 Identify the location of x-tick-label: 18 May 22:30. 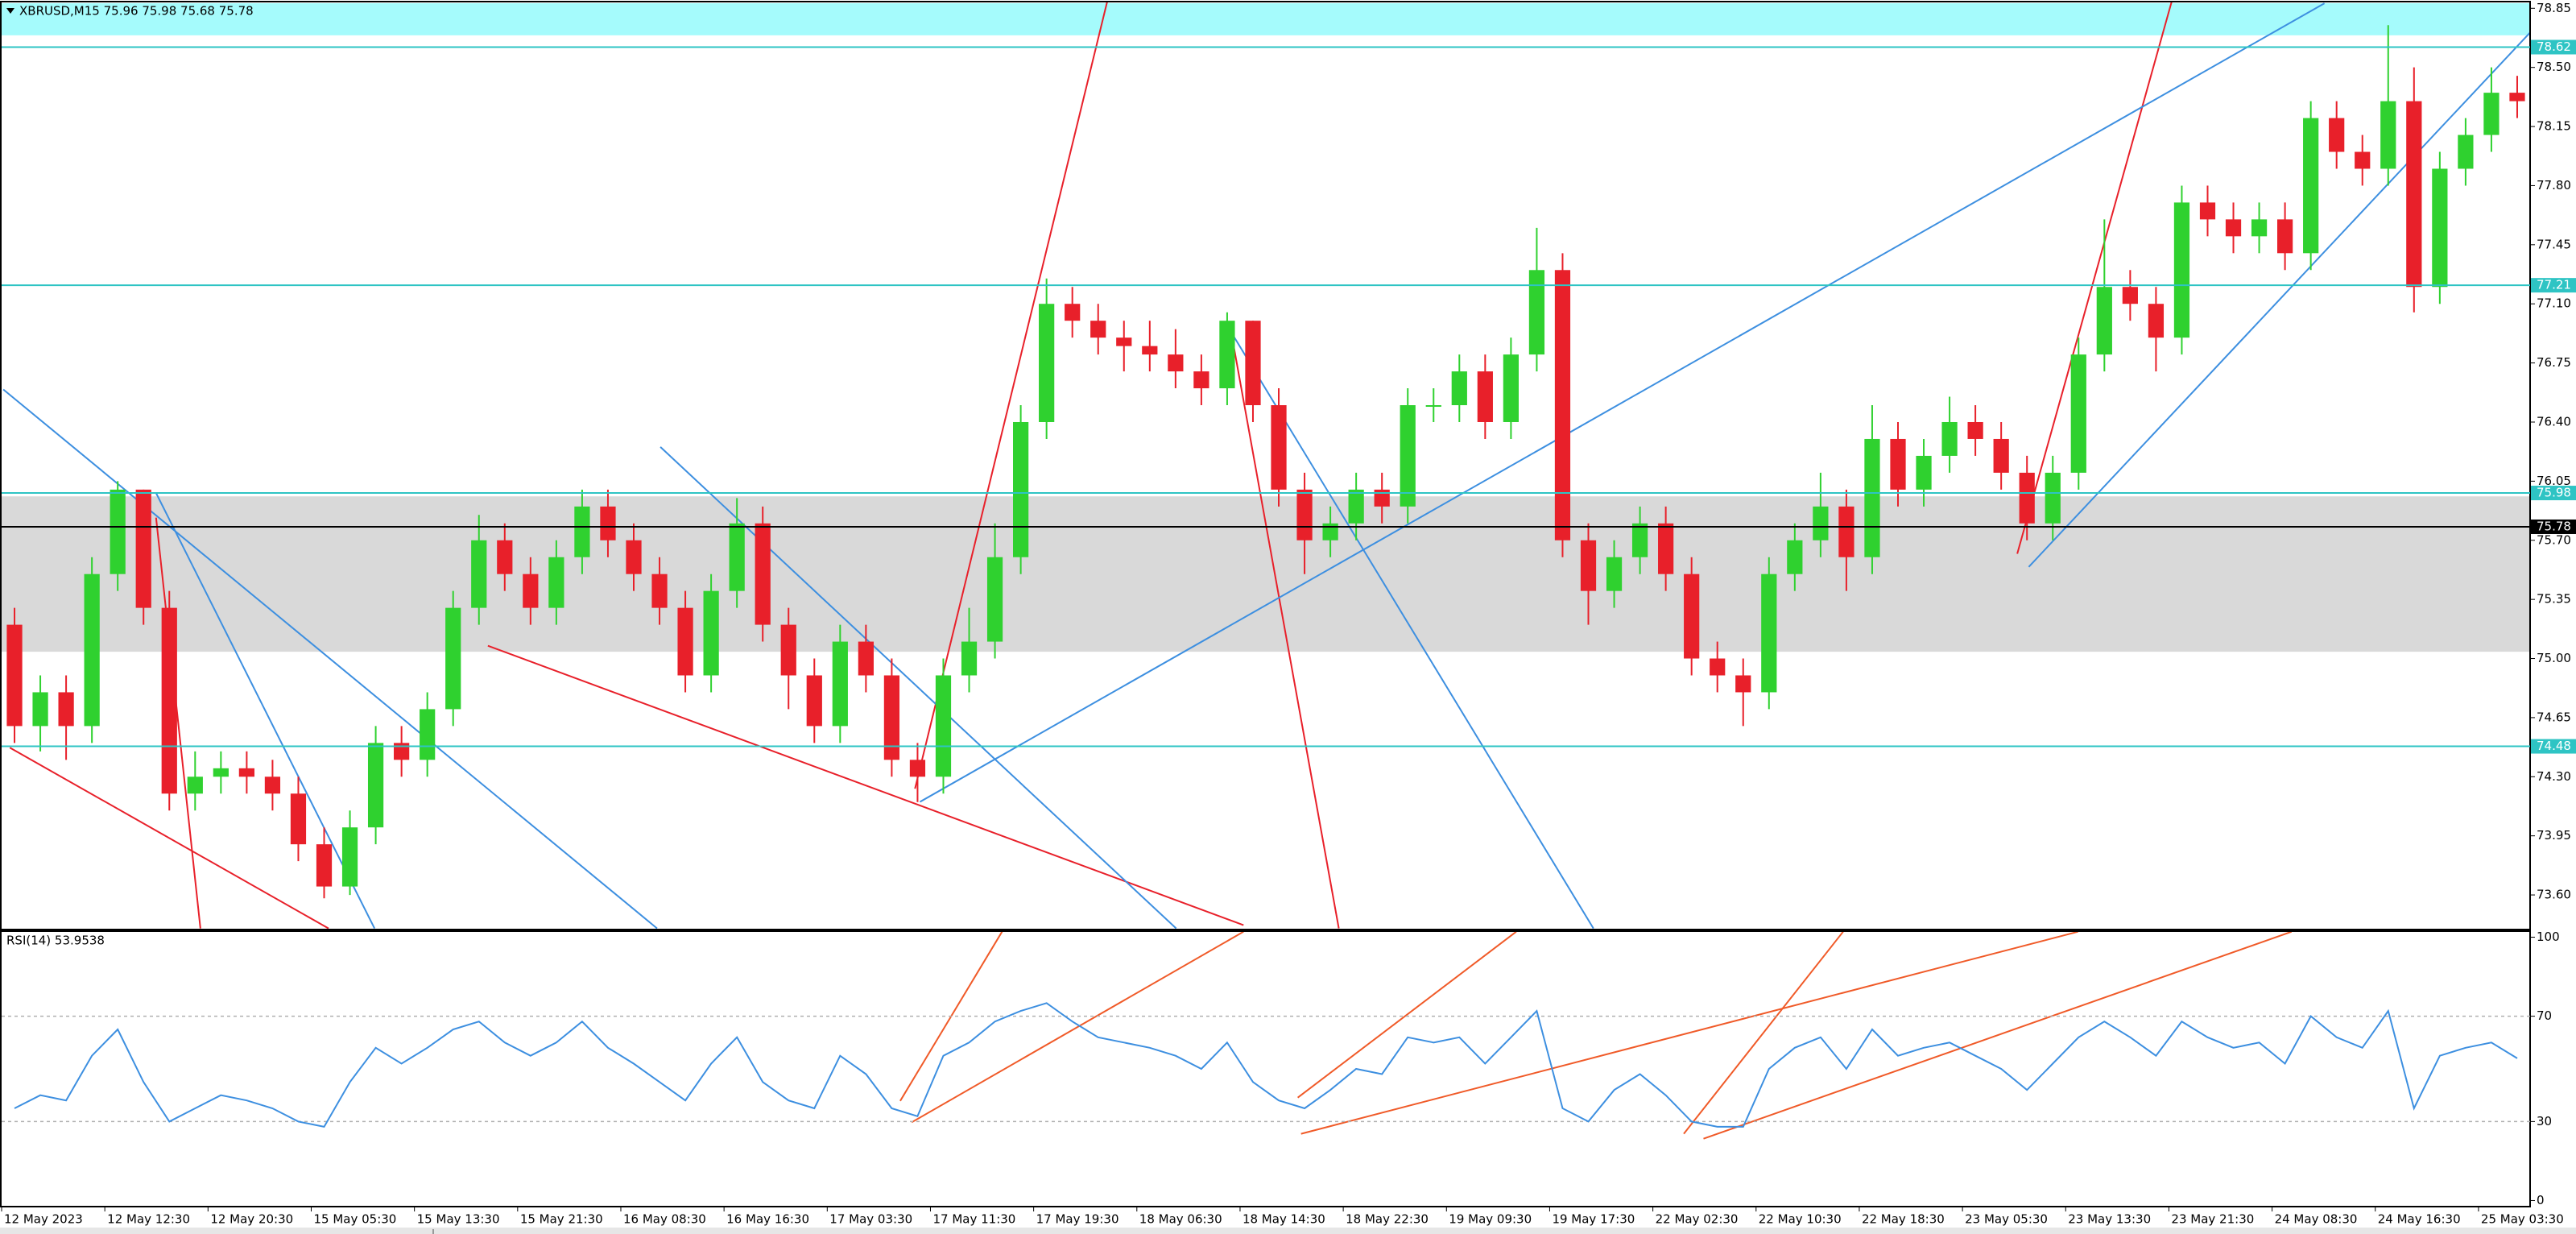
(1388, 1219).